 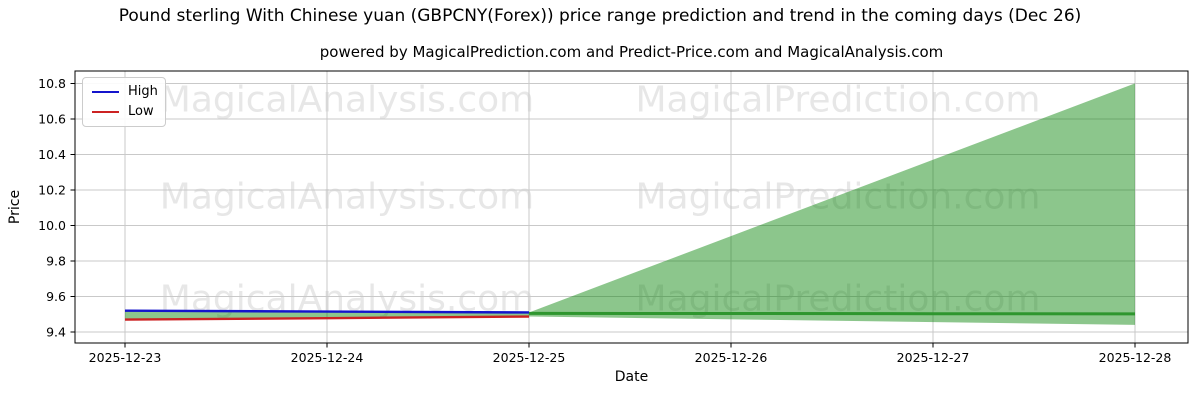 I want to click on y-tick-label: 10.6, so click(x=52, y=118).